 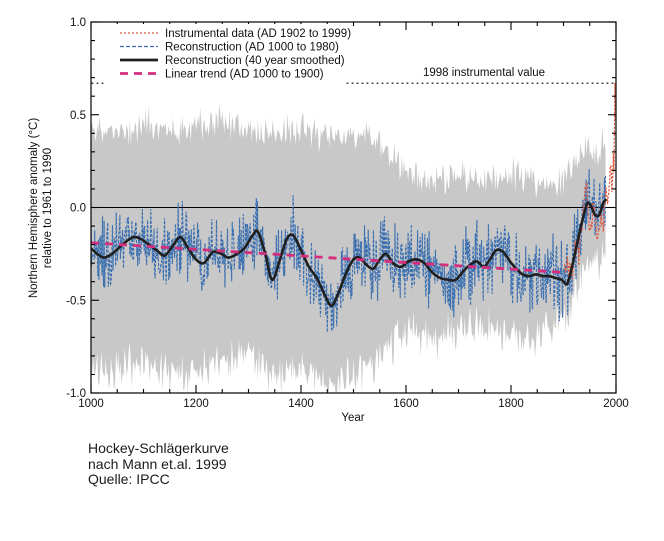 I want to click on x-tick-label: 1000, so click(x=91, y=404).